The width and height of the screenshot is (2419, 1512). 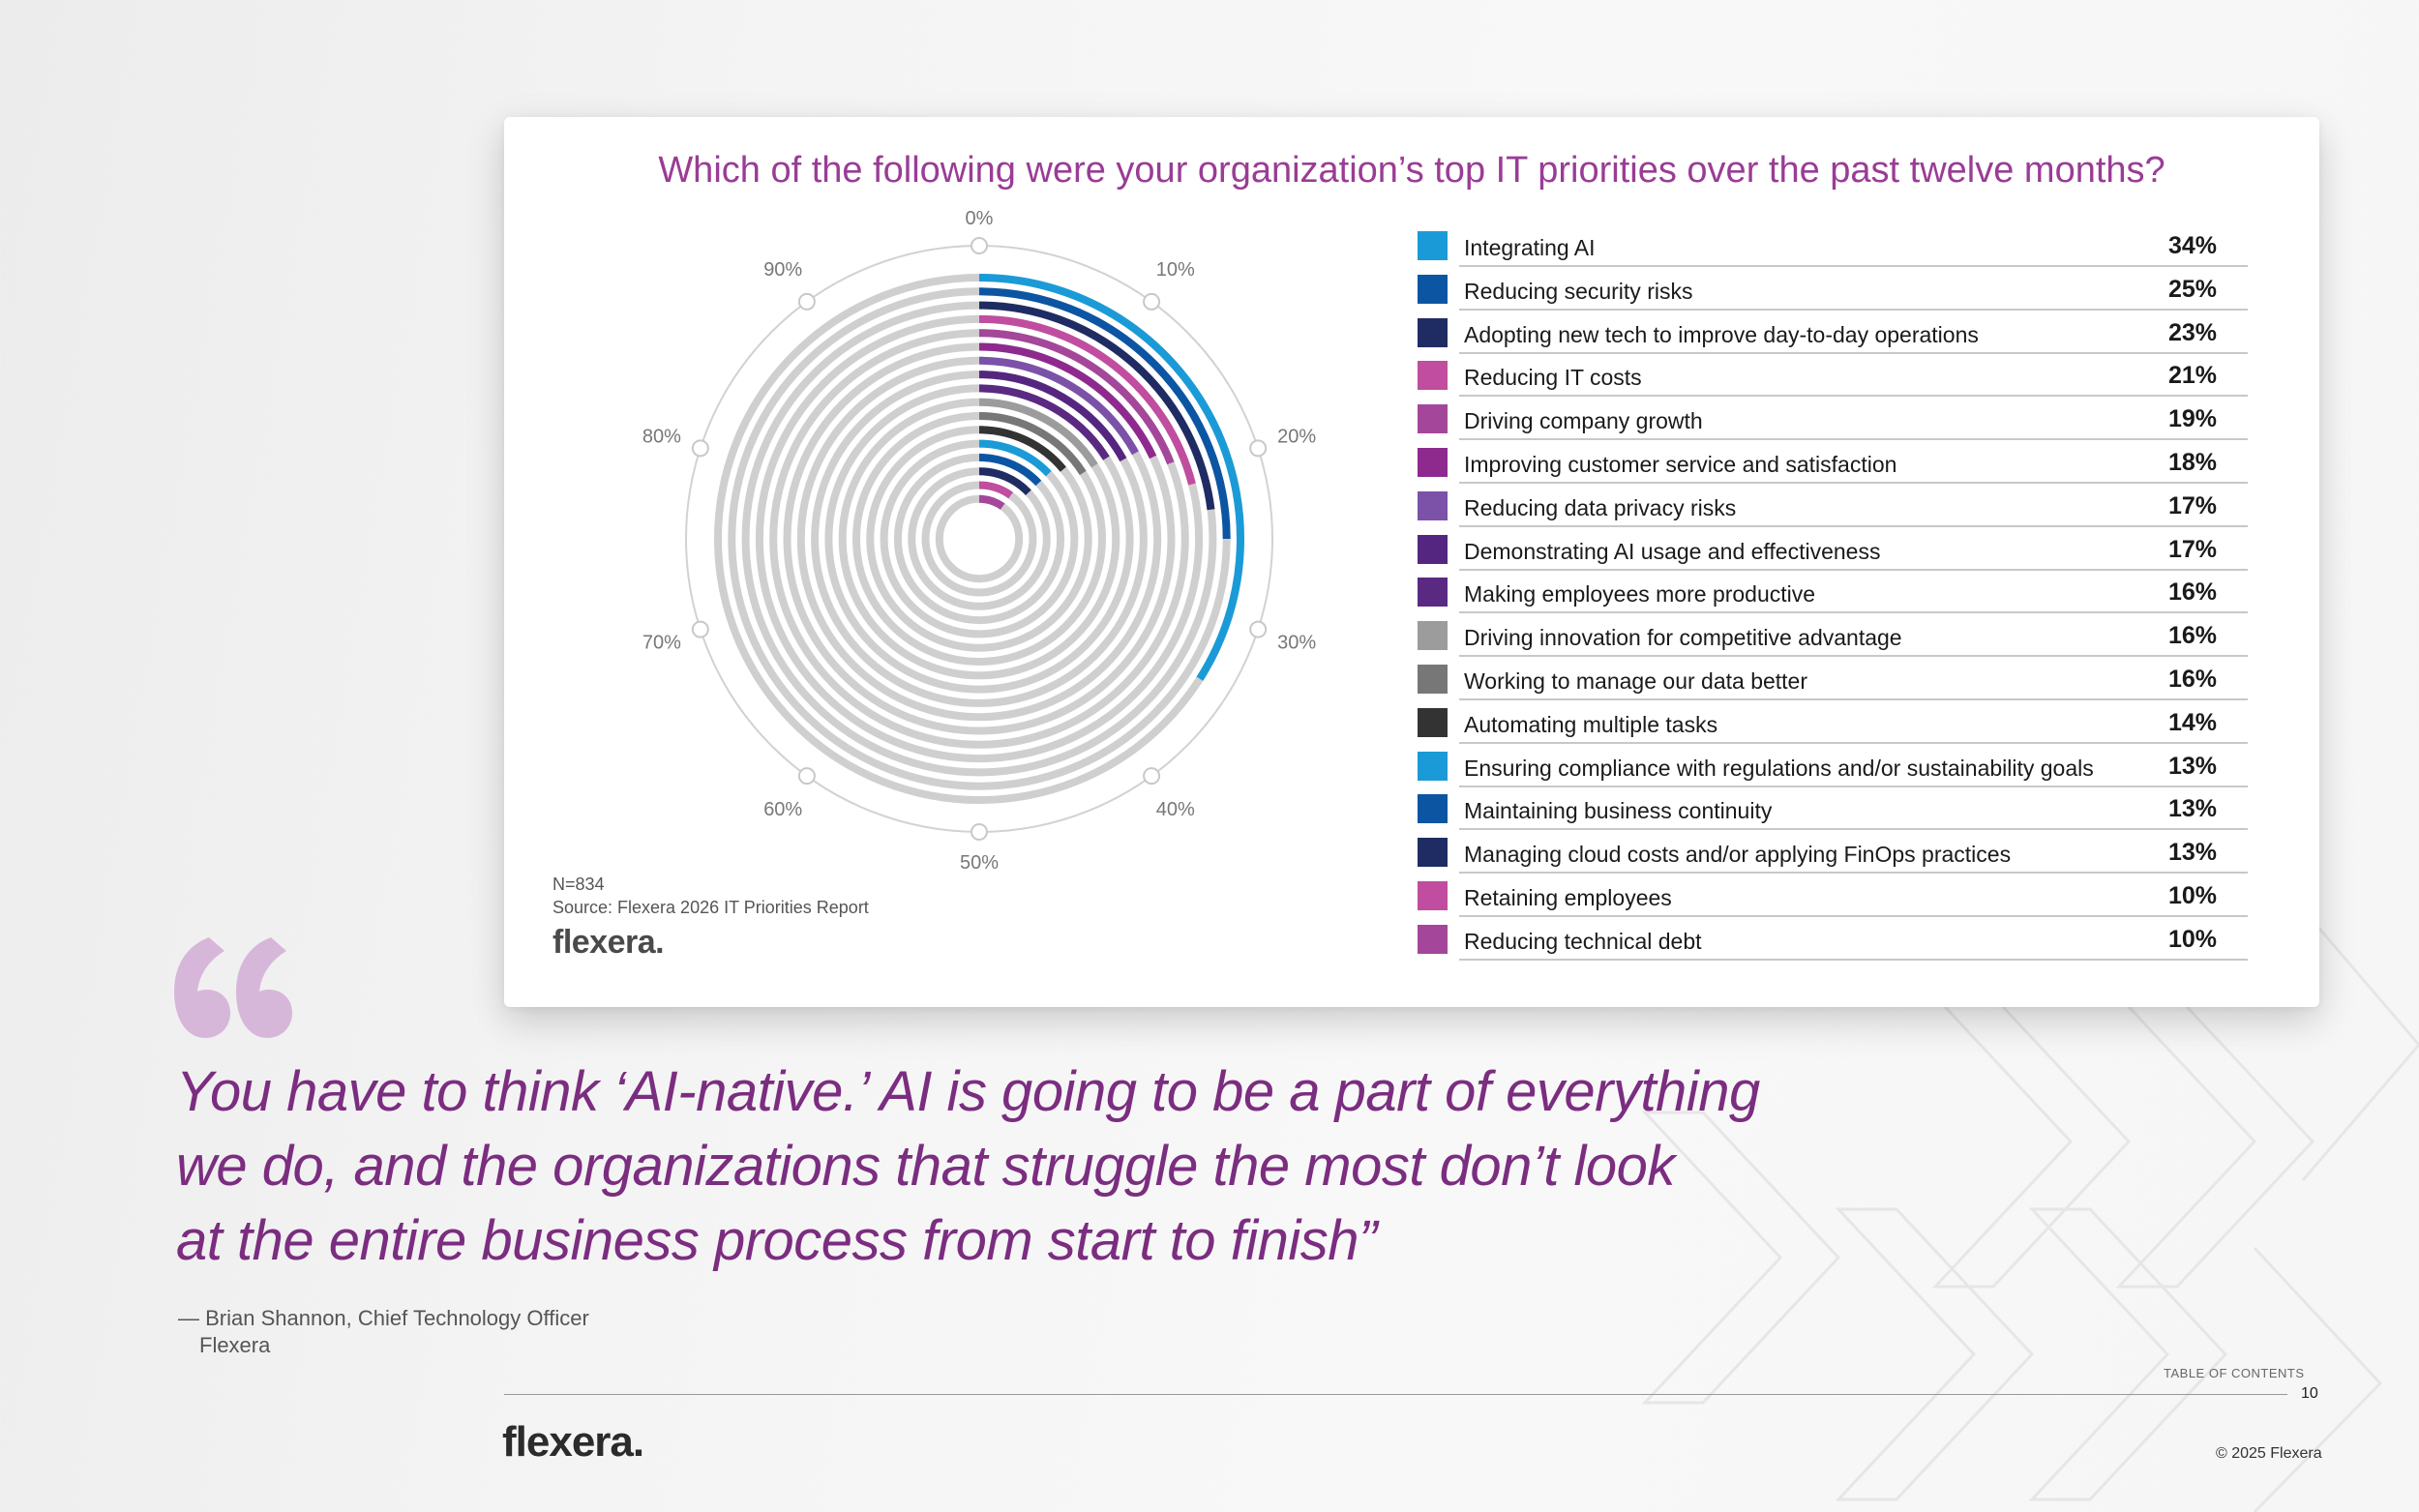 I want to click on legend-value: 23%, so click(x=2192, y=332).